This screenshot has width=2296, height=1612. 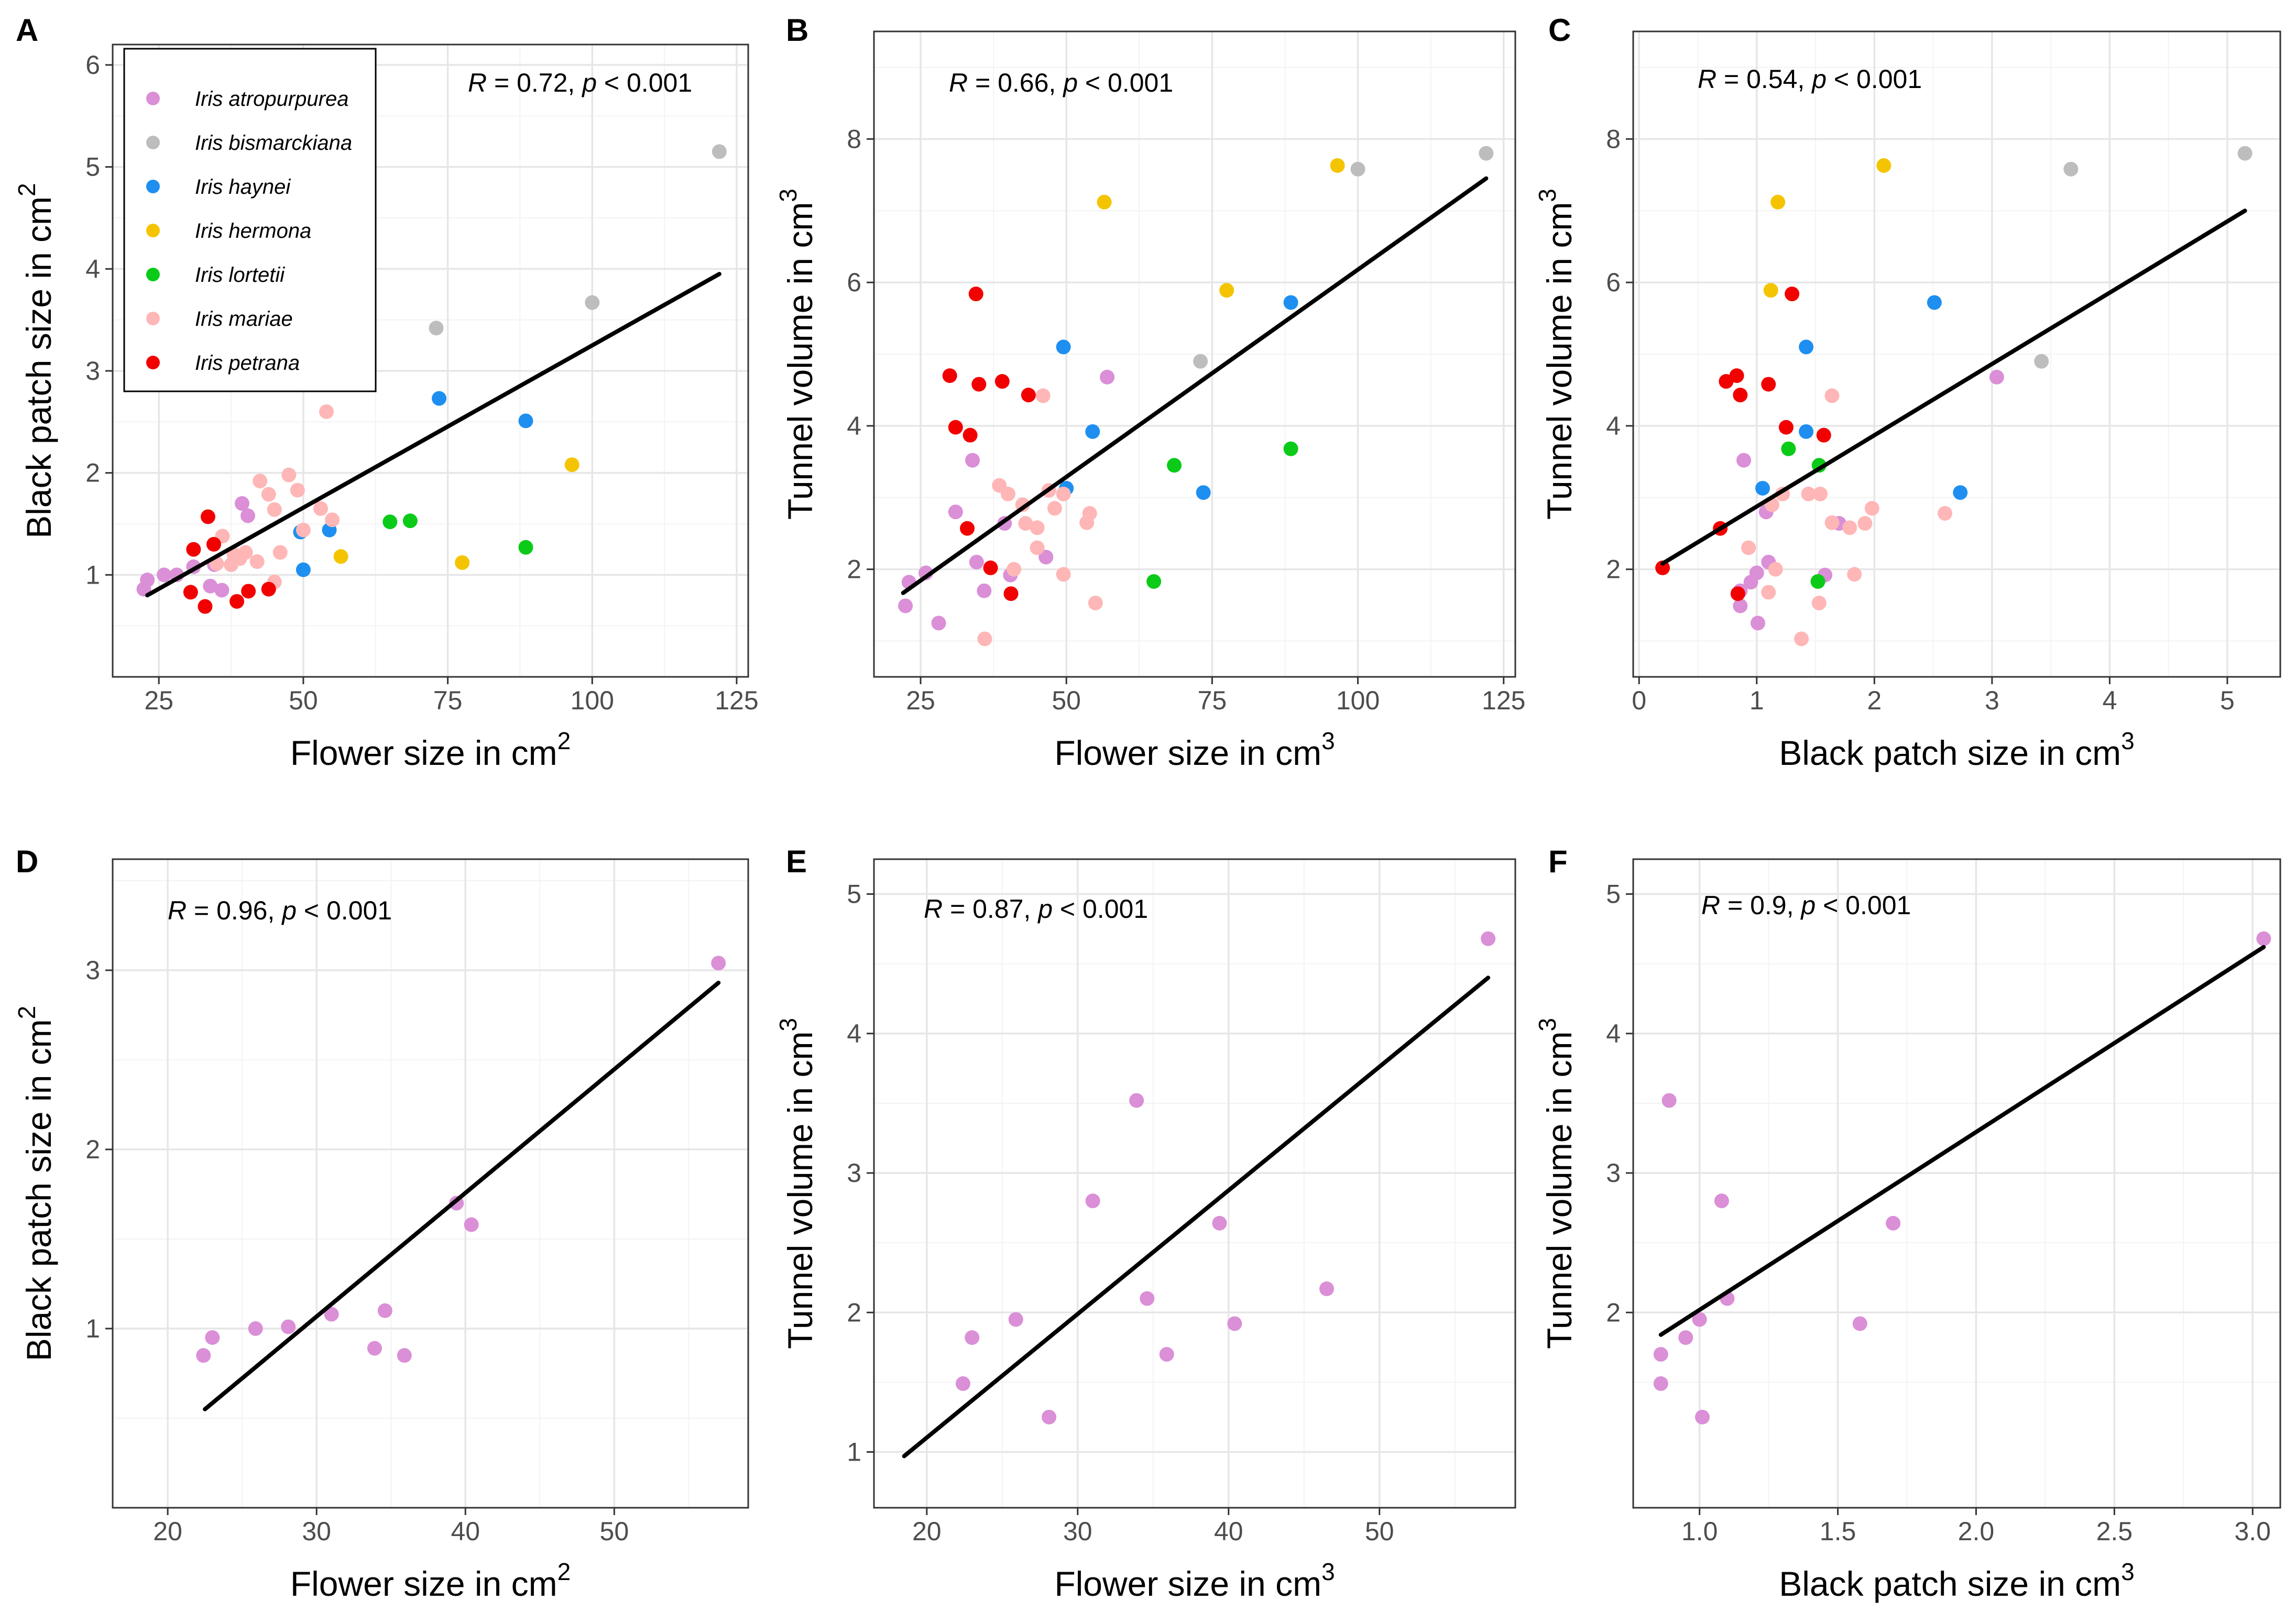 What do you see at coordinates (26, 189) in the screenshot?
I see `y-axis-title-exponent: 2` at bounding box center [26, 189].